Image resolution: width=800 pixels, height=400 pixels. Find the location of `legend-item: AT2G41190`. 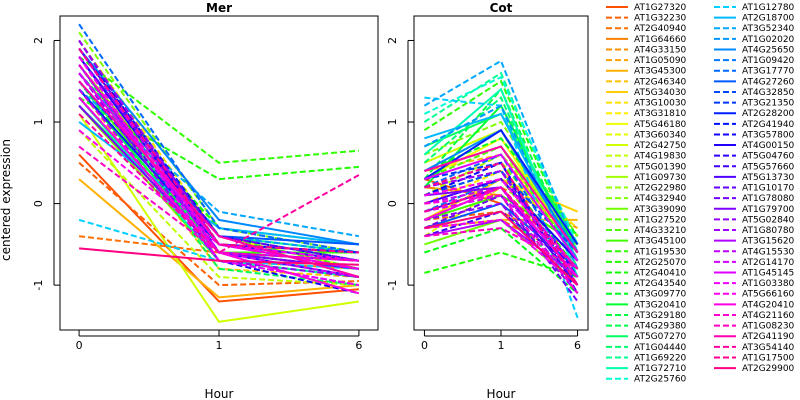

legend-item: AT2G41190 is located at coordinates (754, 337).